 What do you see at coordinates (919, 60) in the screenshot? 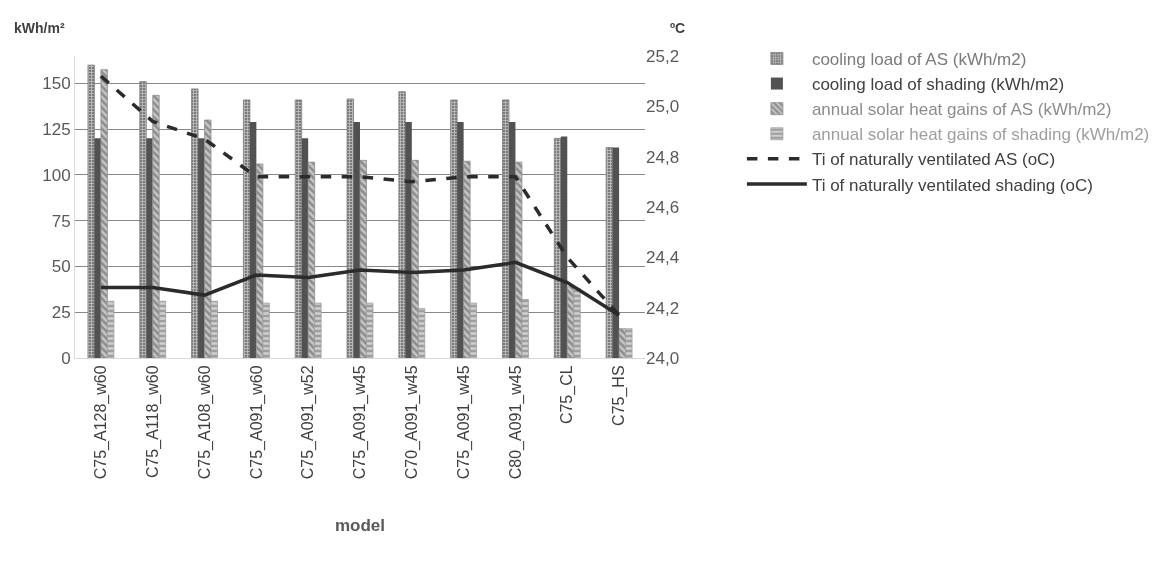
I see `text: cooling load of AS (kWh/m2)` at bounding box center [919, 60].